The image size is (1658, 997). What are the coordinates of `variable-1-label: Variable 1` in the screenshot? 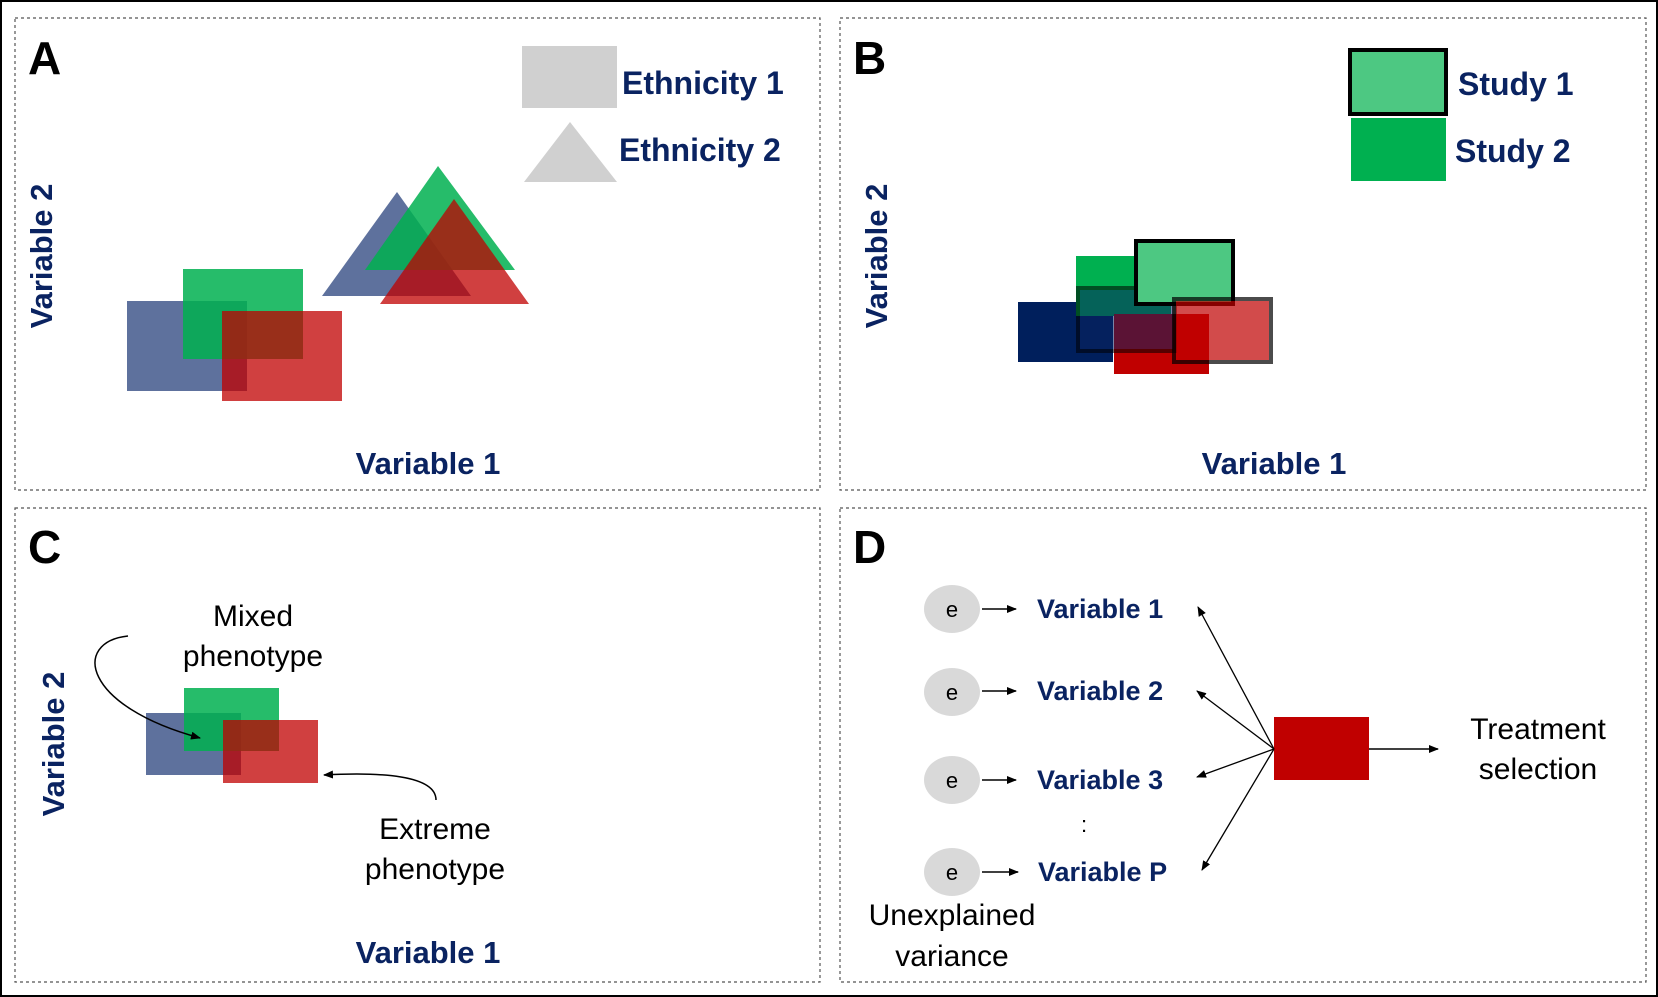 It's located at (1100, 609).